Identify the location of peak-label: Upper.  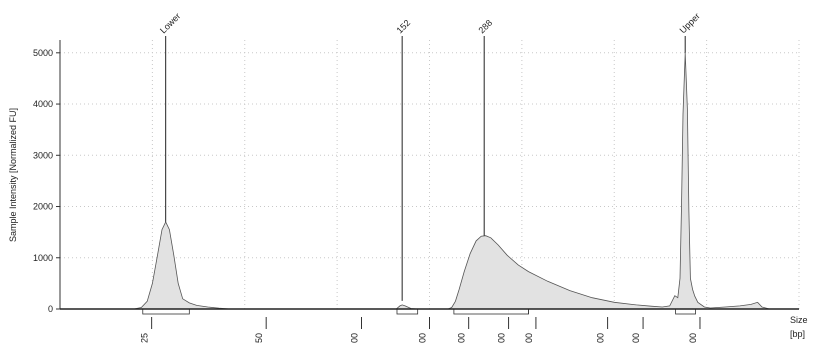
(690, 23).